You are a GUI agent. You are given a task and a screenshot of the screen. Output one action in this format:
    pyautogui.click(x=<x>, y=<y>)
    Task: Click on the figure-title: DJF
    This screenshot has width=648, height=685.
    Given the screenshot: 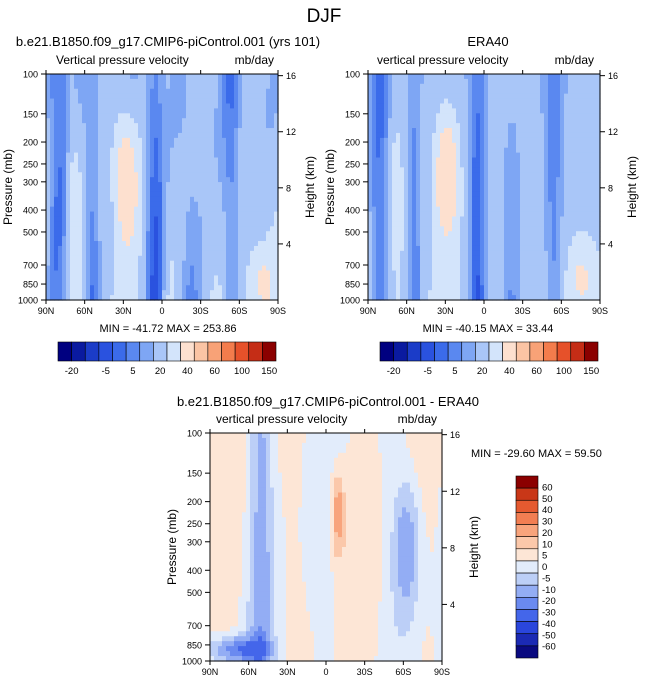 What is the action you would take?
    pyautogui.click(x=324, y=16)
    